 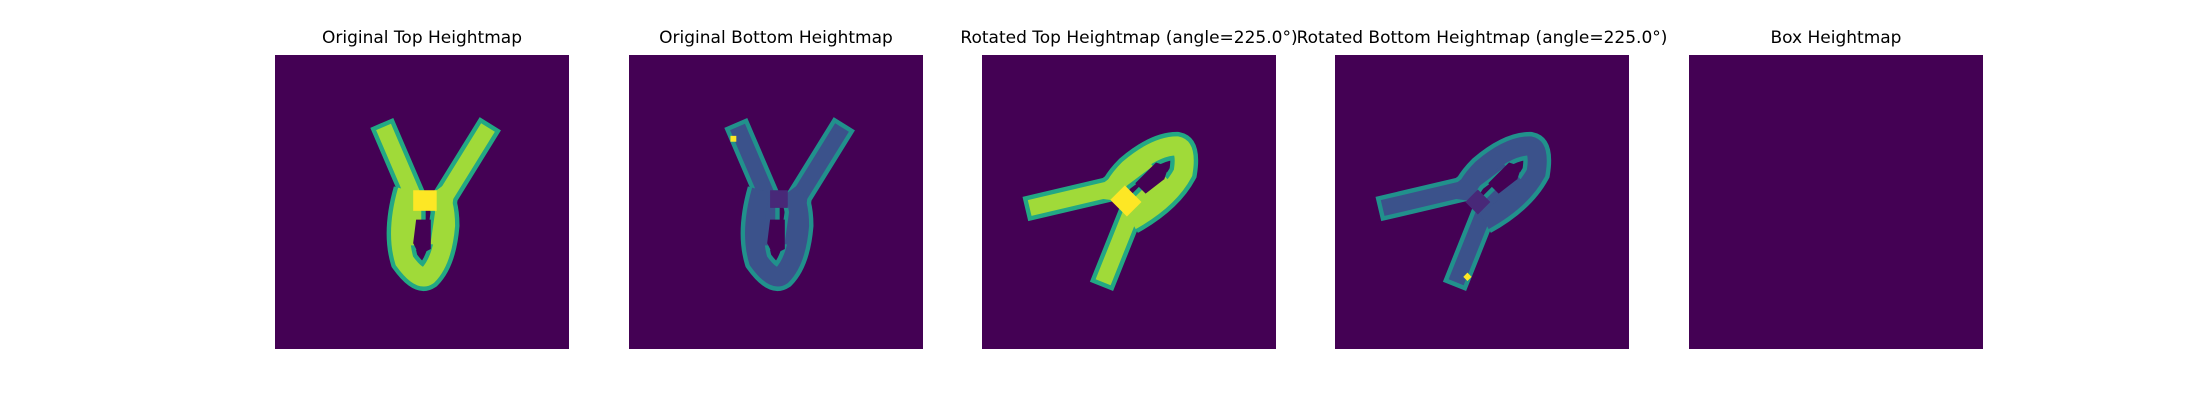 I want to click on heatmap-panel-box: Box Heightmap, so click(x=1836, y=190).